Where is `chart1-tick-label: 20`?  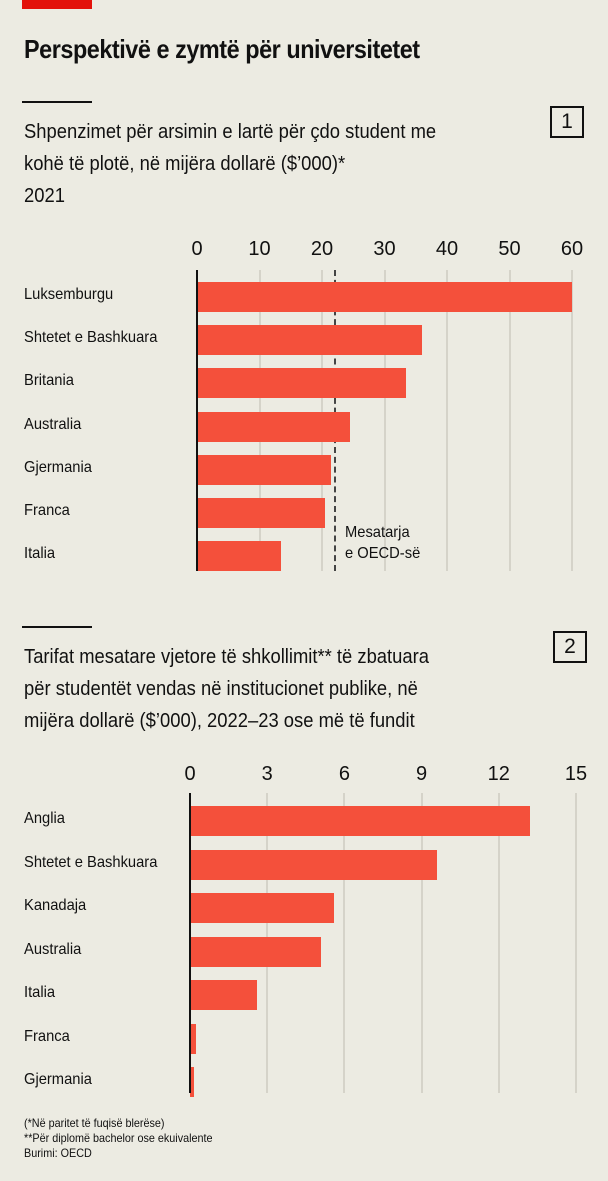 chart1-tick-label: 20 is located at coordinates (322, 249).